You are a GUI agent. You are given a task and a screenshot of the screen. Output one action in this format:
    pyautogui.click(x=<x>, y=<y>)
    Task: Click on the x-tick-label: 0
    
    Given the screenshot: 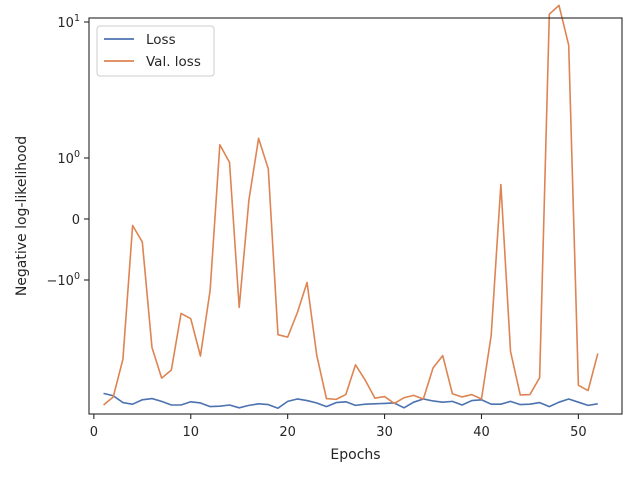 What is the action you would take?
    pyautogui.click(x=94, y=432)
    